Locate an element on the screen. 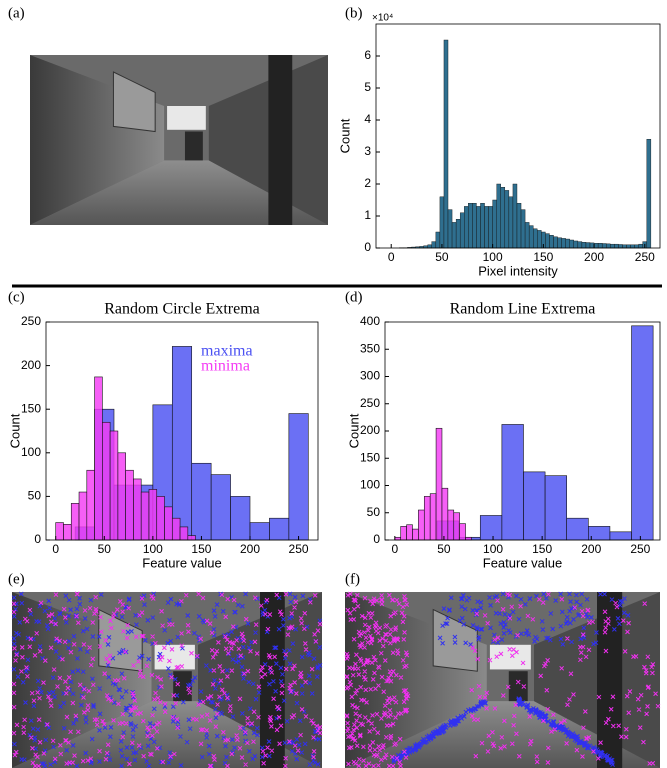 The image size is (667, 768). legend-entry: minima is located at coordinates (225, 366).